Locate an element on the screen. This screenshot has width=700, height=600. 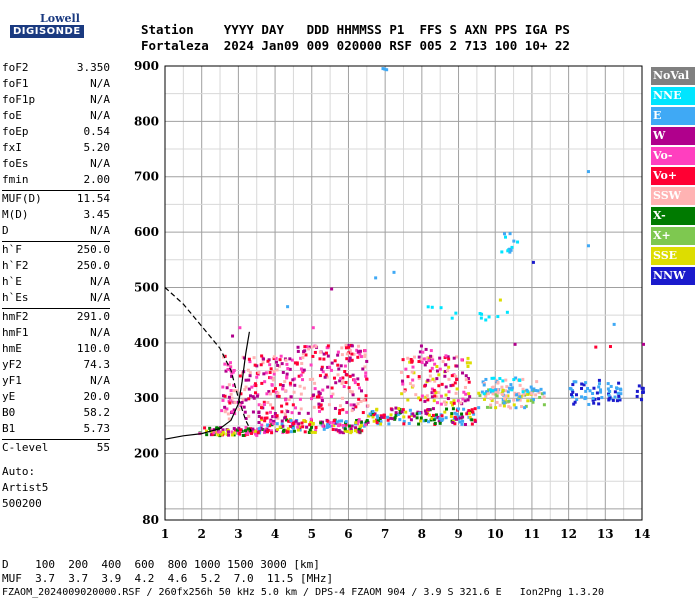
param-name: C-level is located at coordinates (25, 447).